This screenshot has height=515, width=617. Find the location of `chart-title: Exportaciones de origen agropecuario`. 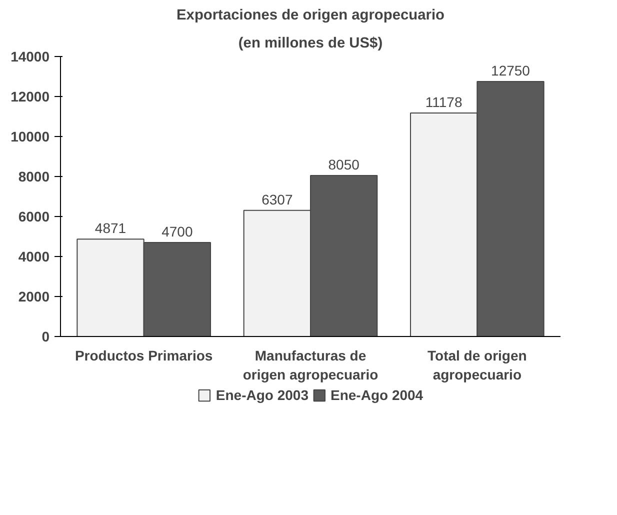

chart-title: Exportaciones de origen agropecuario is located at coordinates (310, 16).